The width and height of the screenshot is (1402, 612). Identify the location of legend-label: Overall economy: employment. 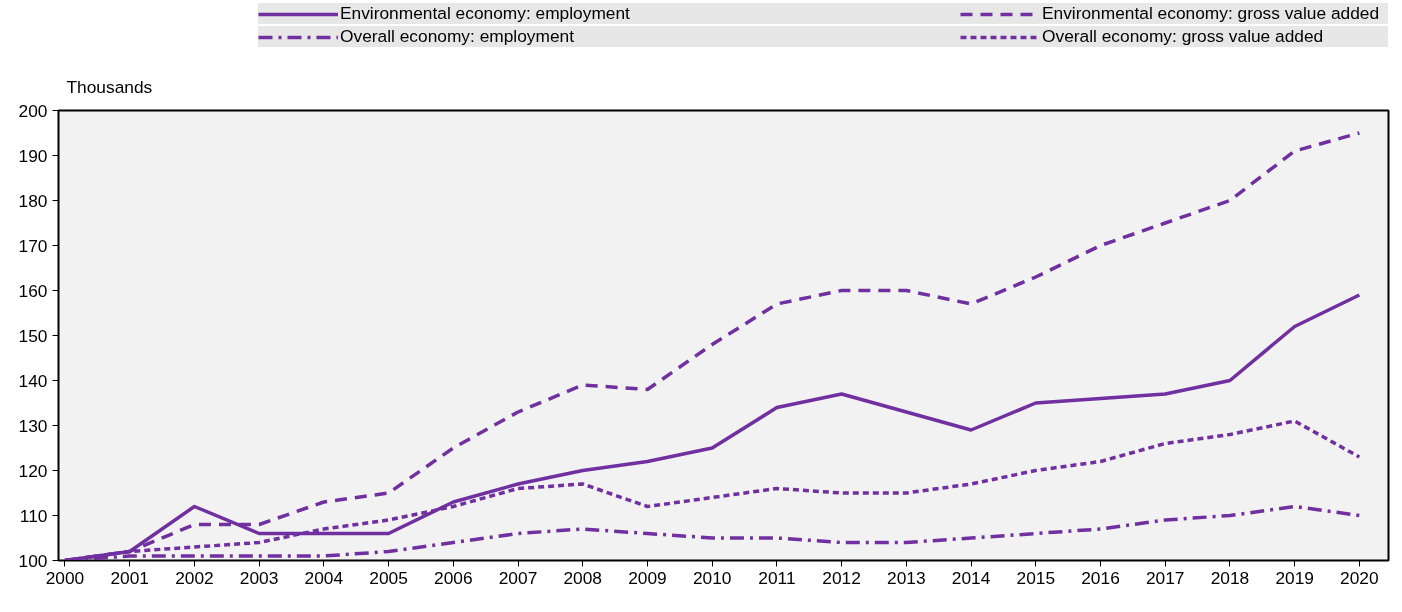
(458, 36).